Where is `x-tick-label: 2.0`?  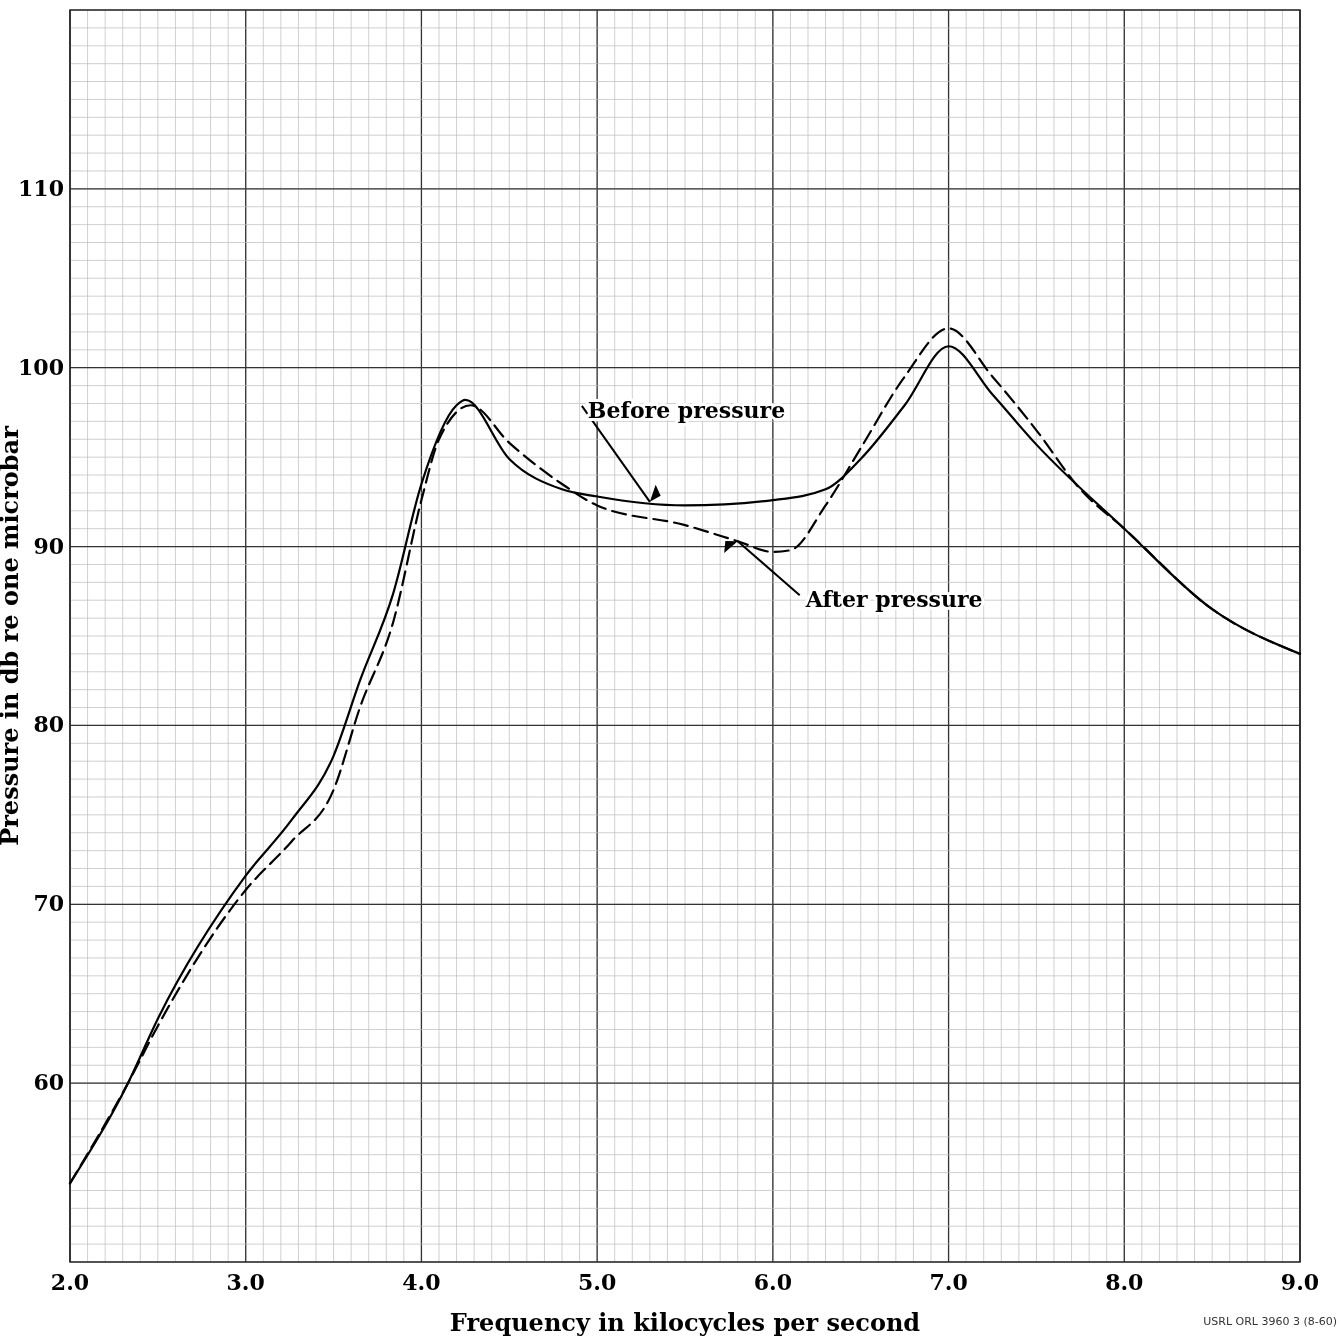 x-tick-label: 2.0 is located at coordinates (70, 1282).